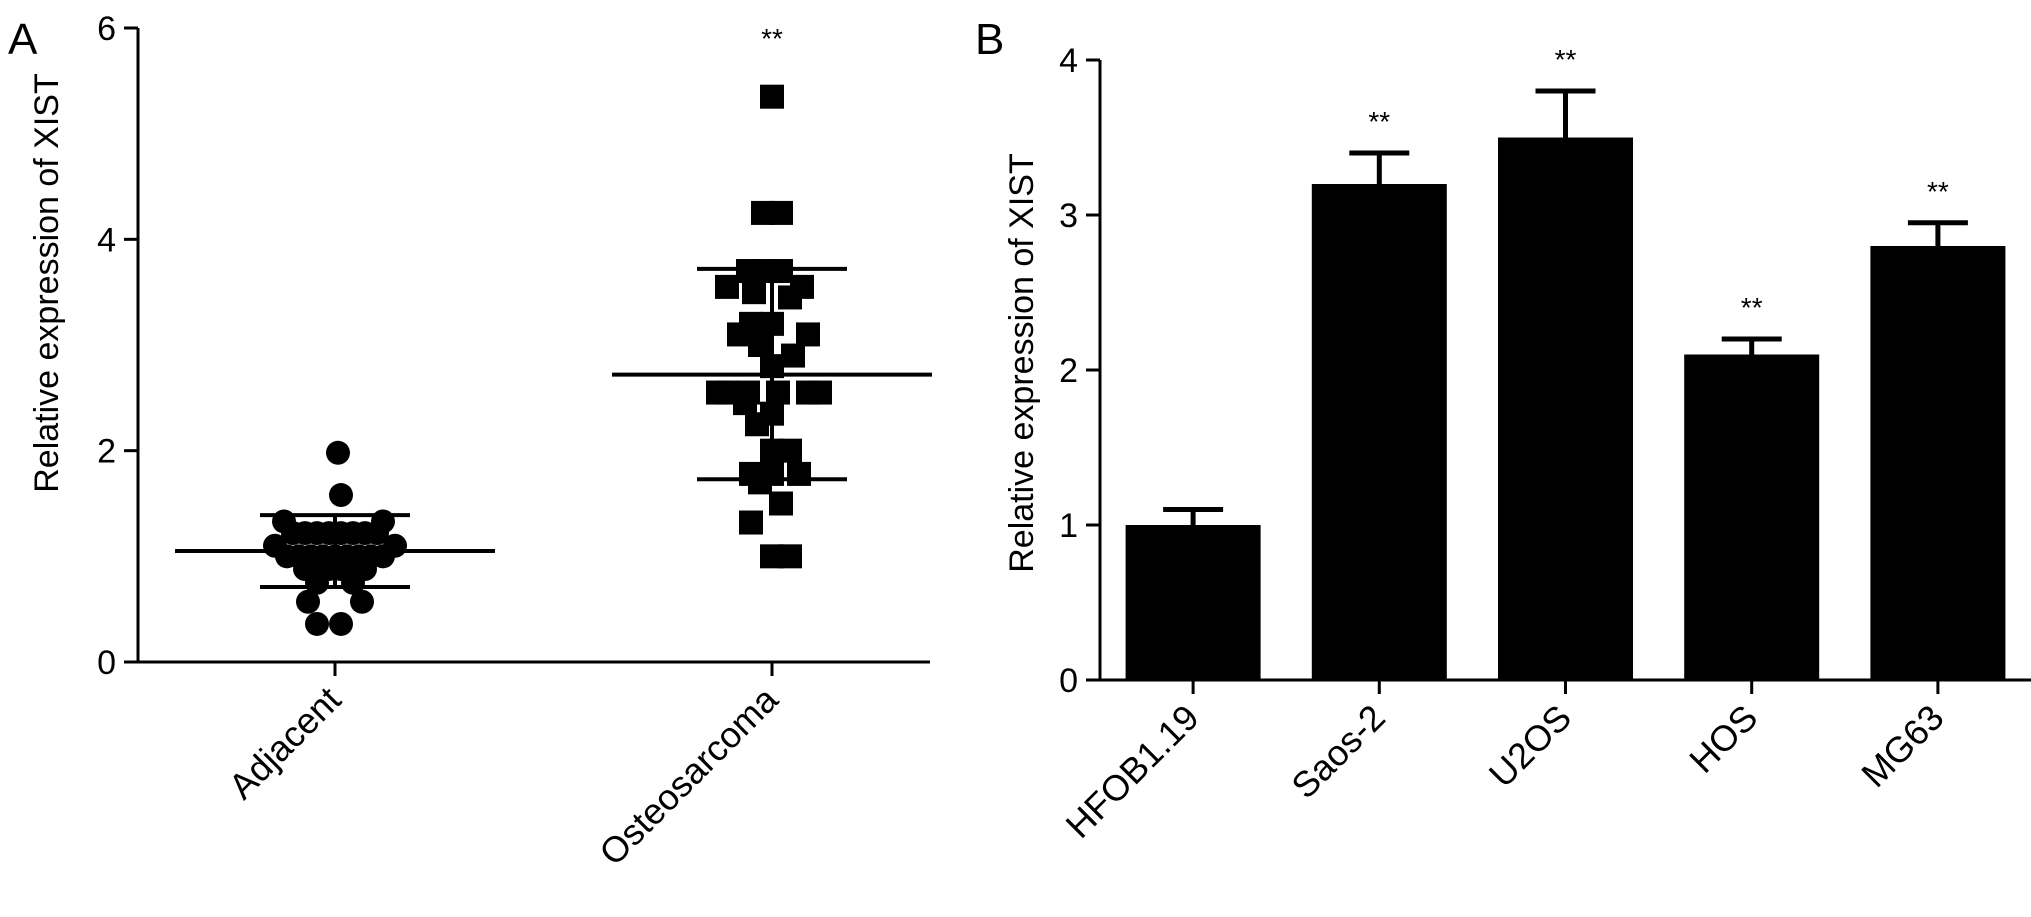 Image resolution: width=2031 pixels, height=917 pixels. I want to click on panel-b-category-label: HFOB1.19, so click(1132, 771).